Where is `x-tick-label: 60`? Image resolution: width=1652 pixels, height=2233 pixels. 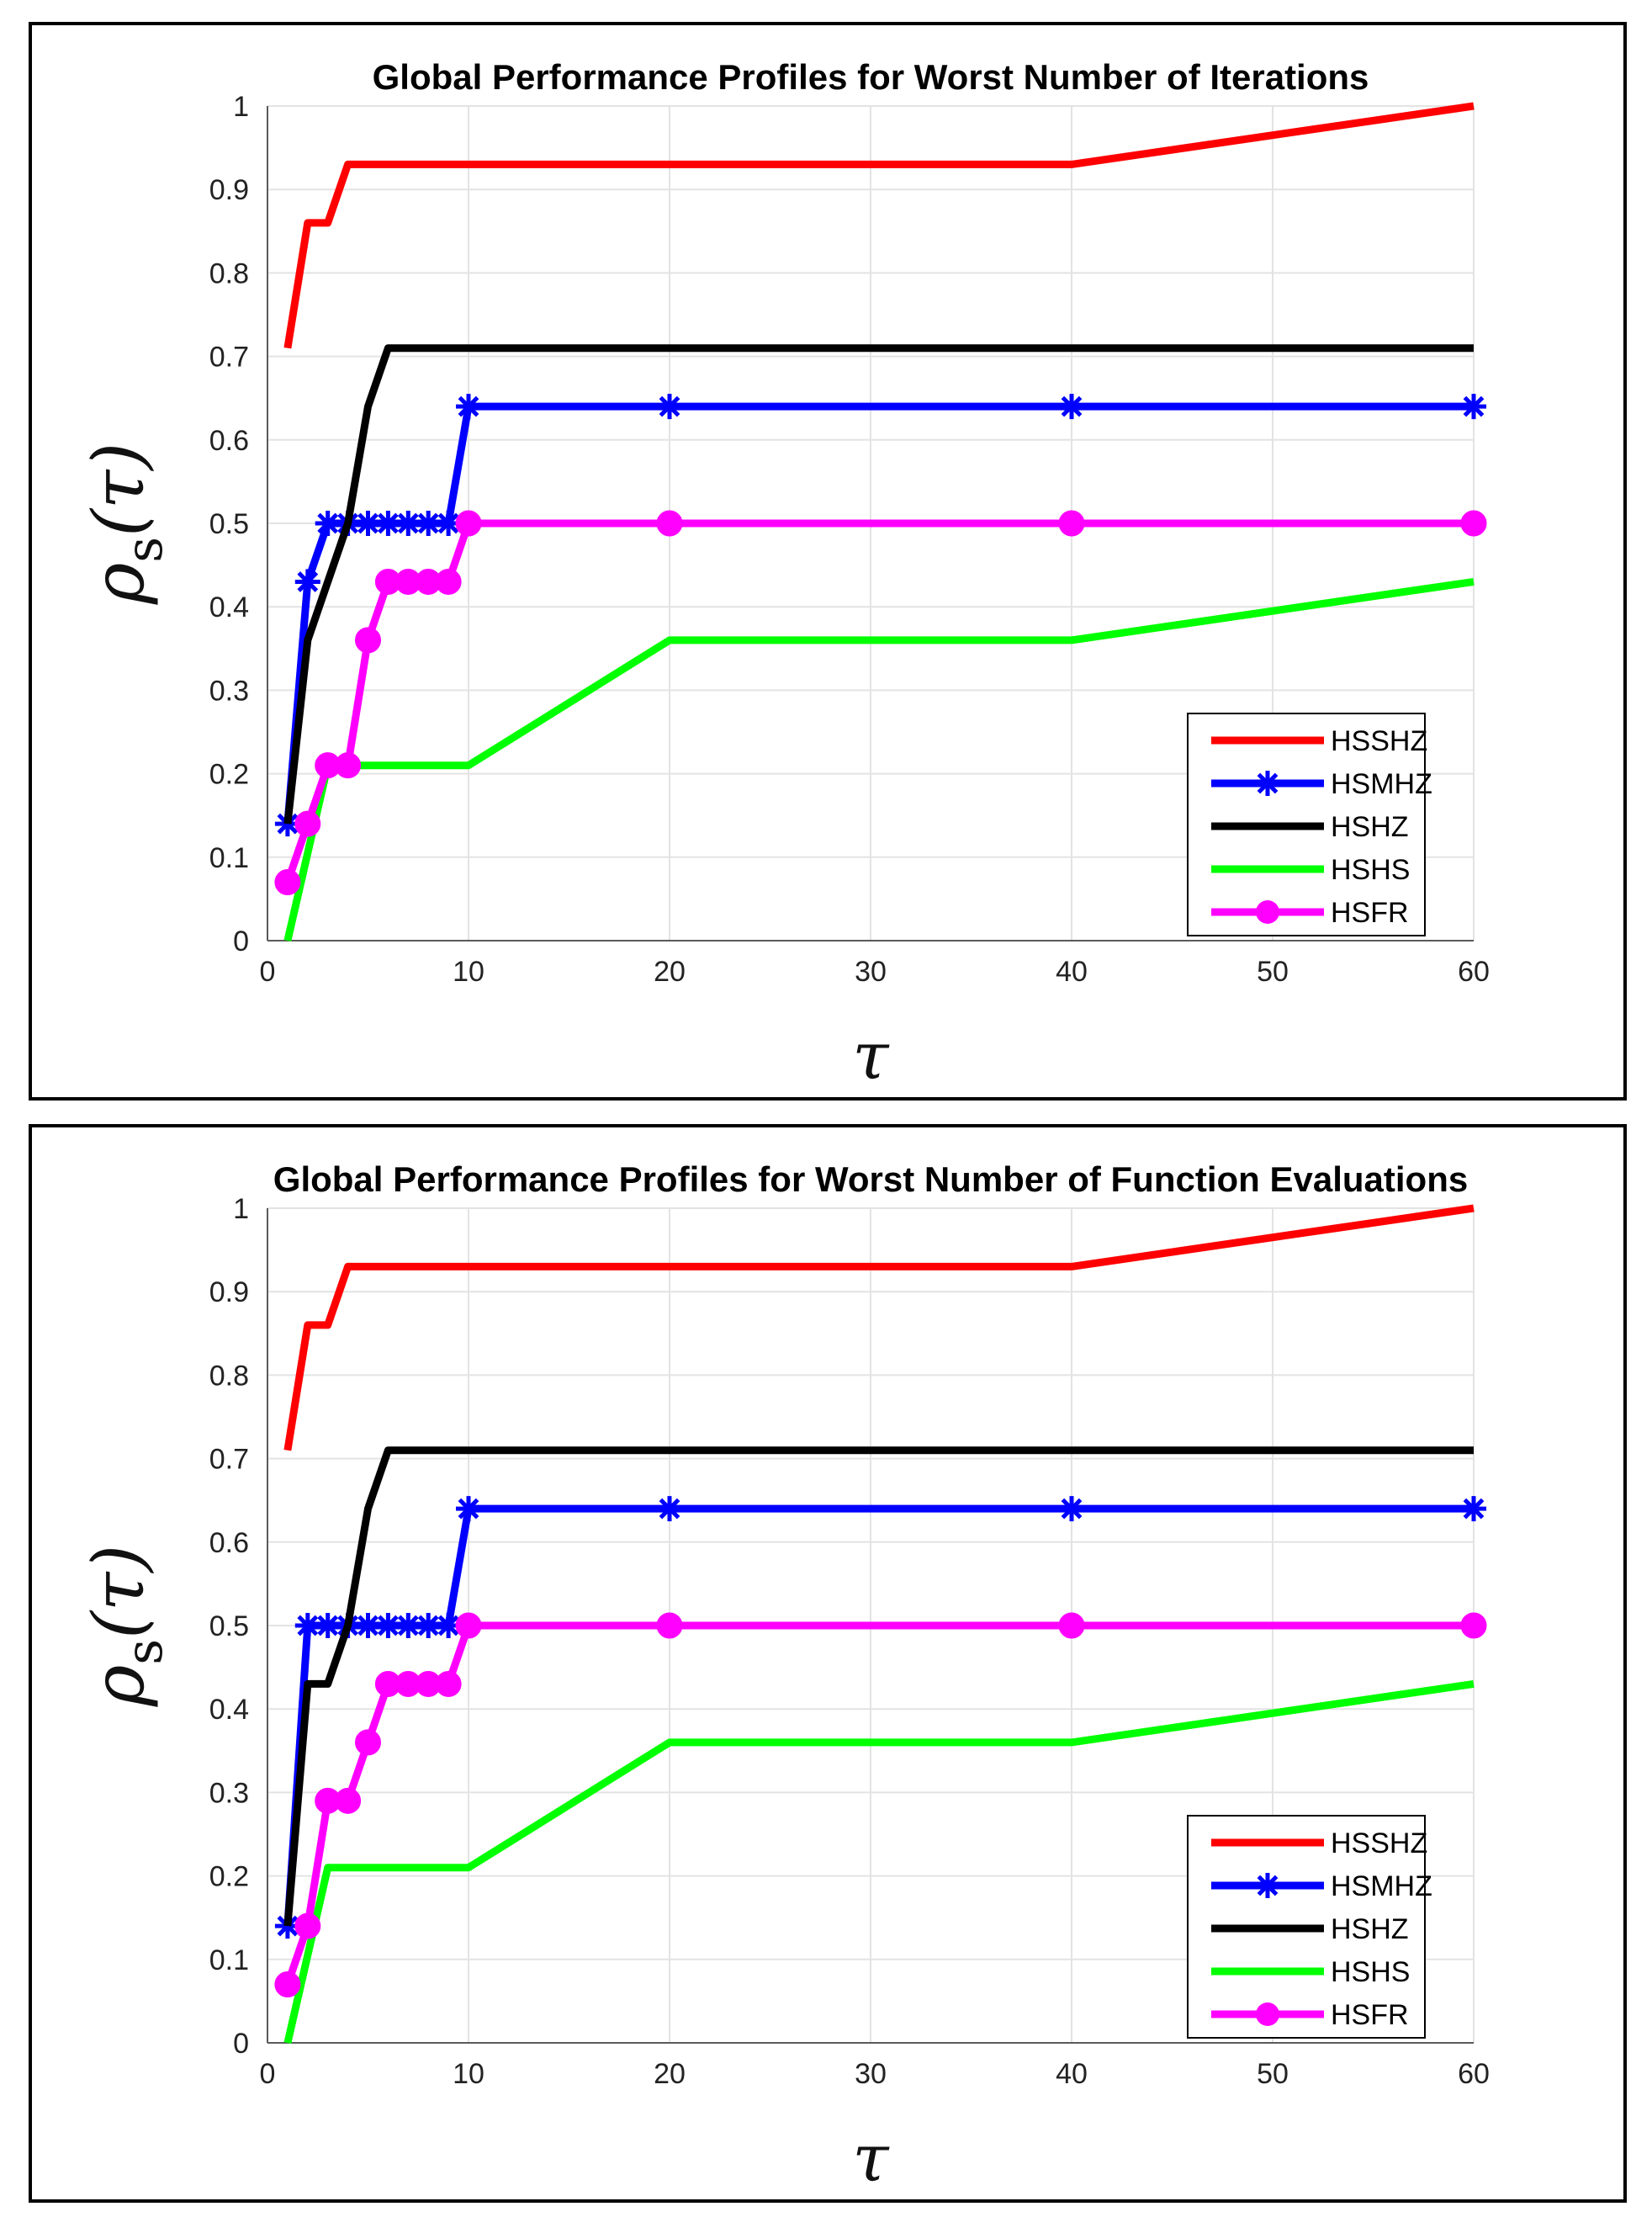
x-tick-label: 60 is located at coordinates (1474, 972).